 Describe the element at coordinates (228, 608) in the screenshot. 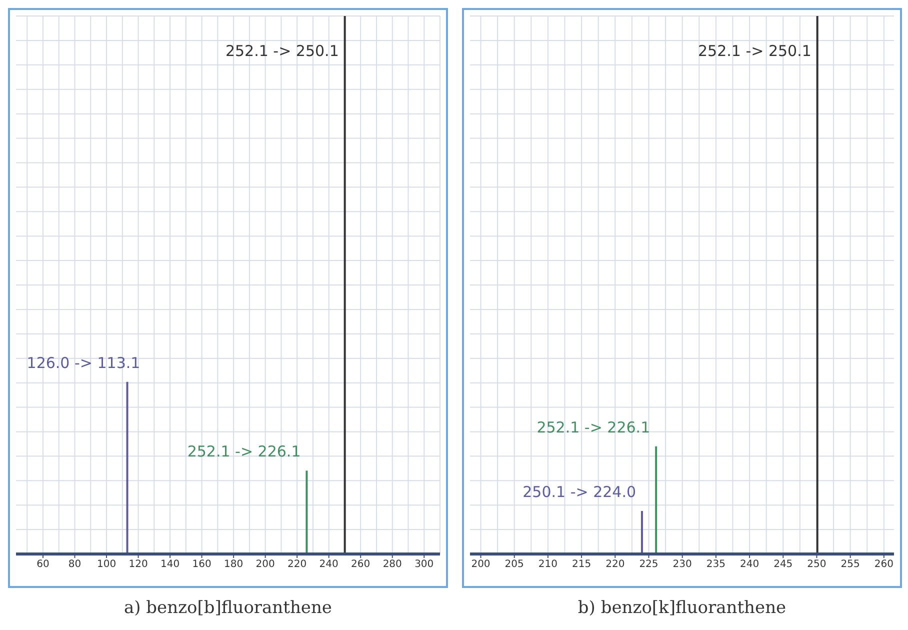

I see `text: a) benzo[b]fluoranthene` at that location.